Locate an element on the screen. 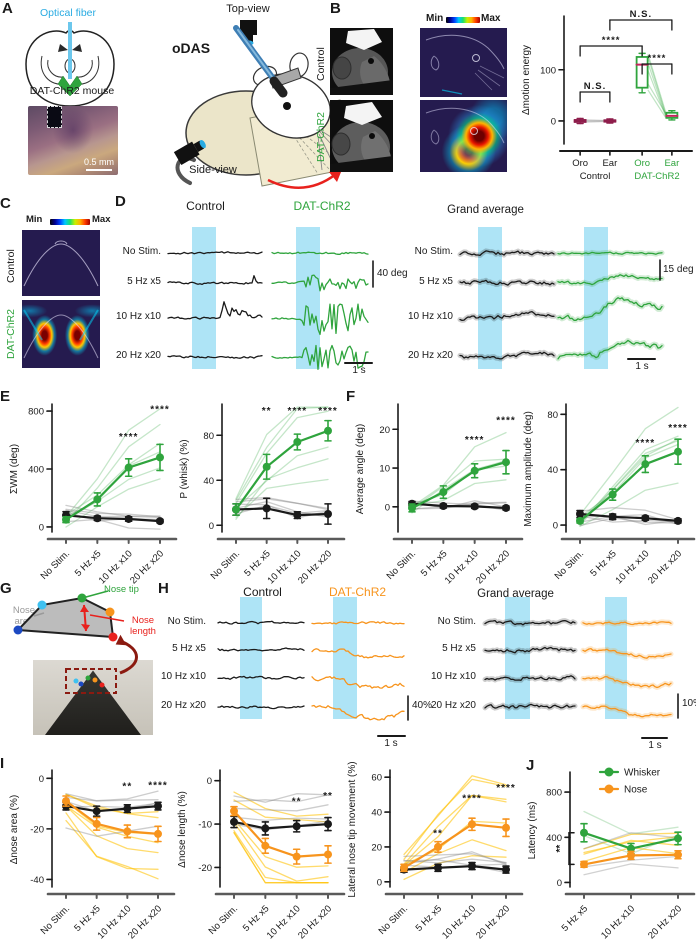 Image resolution: width=696 pixels, height=941 pixels. svg-text: Average angle (deg) is located at coordinates (360, 469).